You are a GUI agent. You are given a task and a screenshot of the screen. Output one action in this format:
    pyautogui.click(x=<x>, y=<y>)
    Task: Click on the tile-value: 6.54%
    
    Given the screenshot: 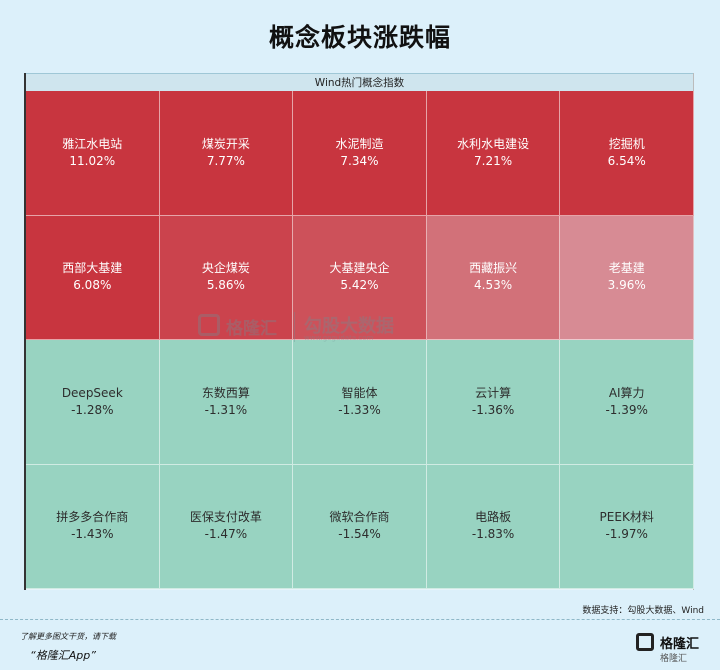 What is the action you would take?
    pyautogui.click(x=626, y=160)
    